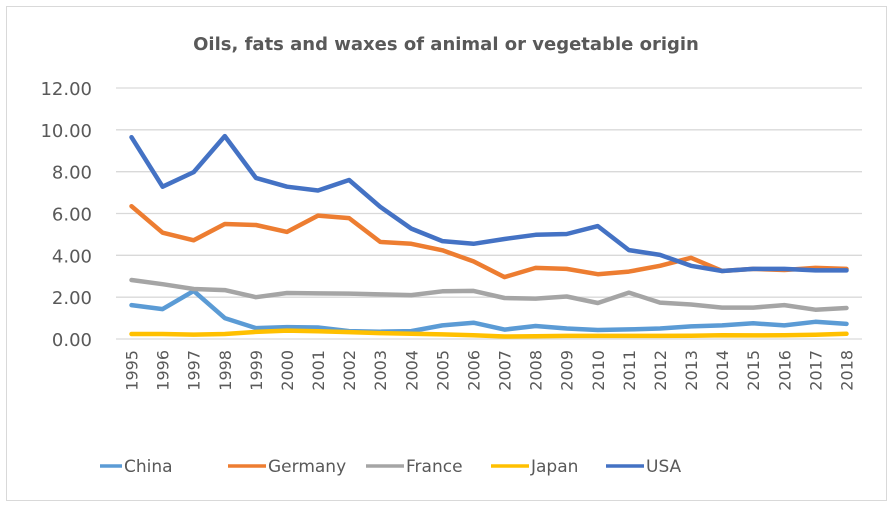 This screenshot has width=892, height=506. What do you see at coordinates (536, 370) in the screenshot?
I see `x-tick-label: 2008` at bounding box center [536, 370].